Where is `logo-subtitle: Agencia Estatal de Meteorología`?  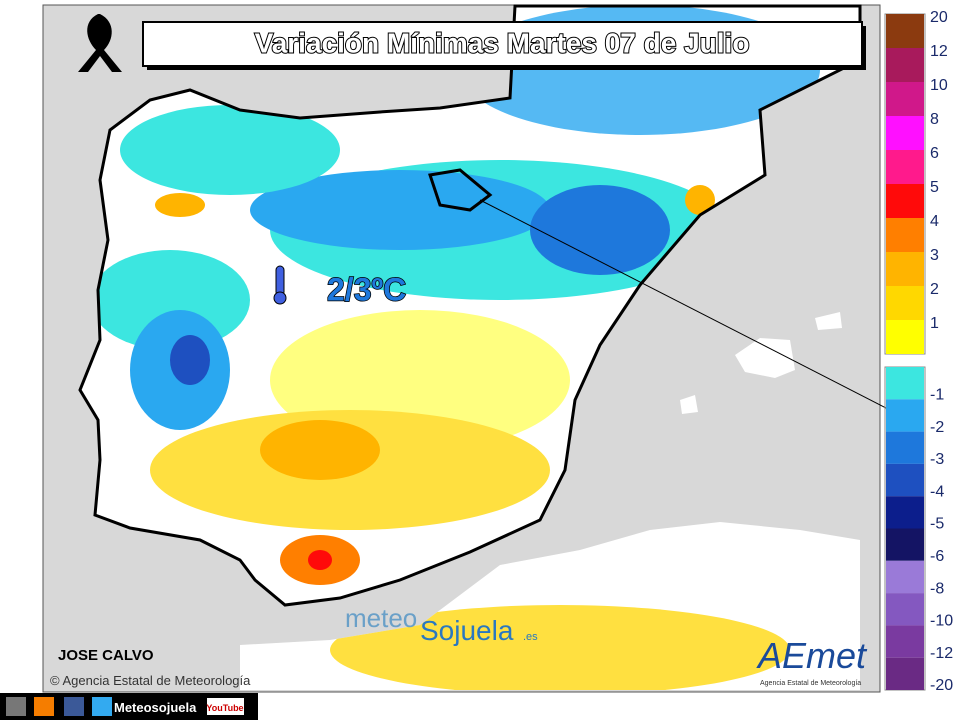
logo-subtitle: Agencia Estatal de Meteorología is located at coordinates (810, 683).